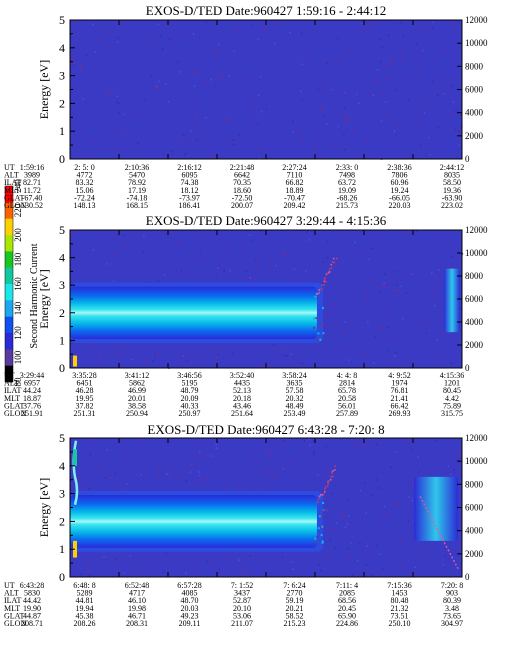 This screenshot has width=505, height=654. What do you see at coordinates (32, 182) in the screenshot?
I see `orbit-cell: 82.71` at bounding box center [32, 182].